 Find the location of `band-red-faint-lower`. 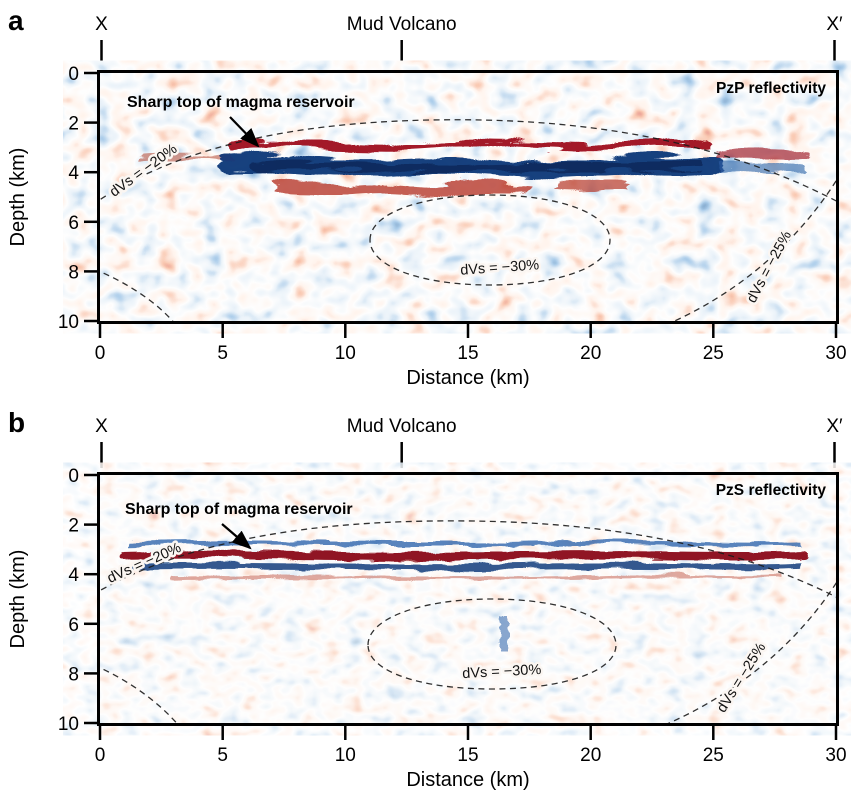

band-red-faint-lower is located at coordinates (475, 575).